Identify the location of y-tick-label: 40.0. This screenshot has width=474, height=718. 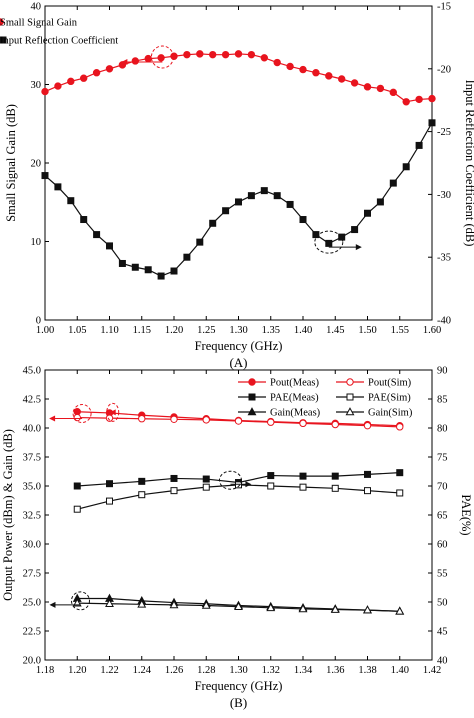
(32, 429).